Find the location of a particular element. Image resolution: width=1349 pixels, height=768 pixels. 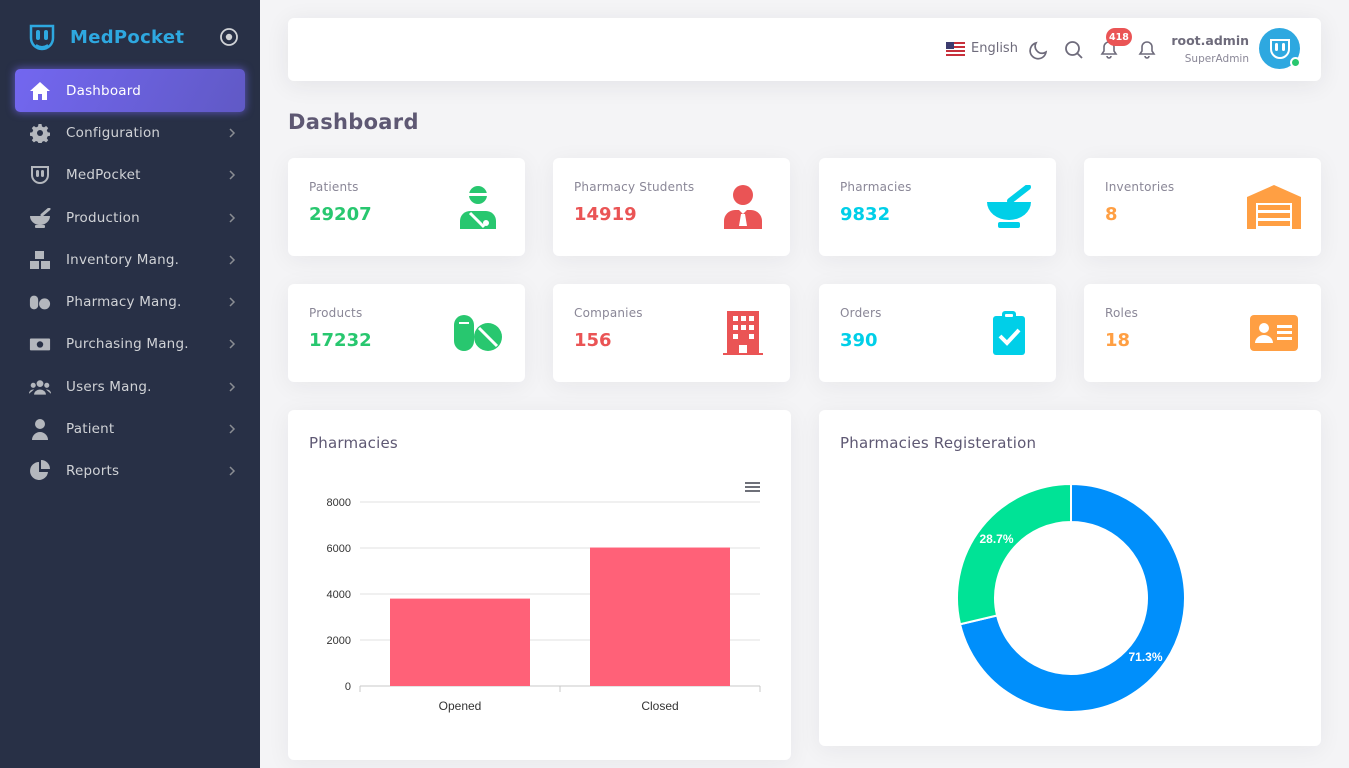

home-icon is located at coordinates (40, 91).